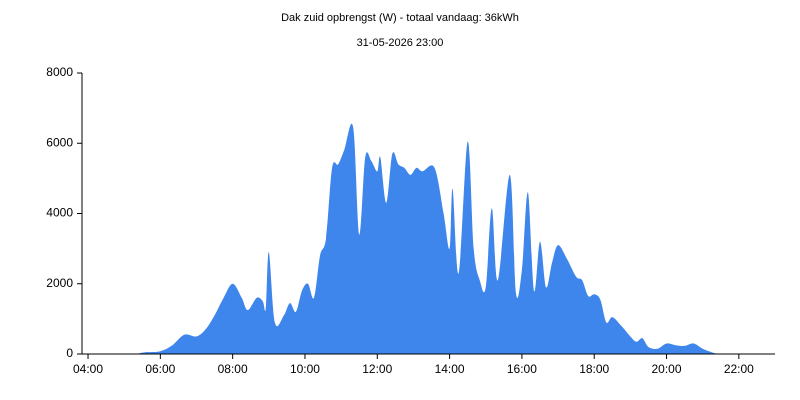  What do you see at coordinates (233, 369) in the screenshot?
I see `x-tick-label: 08:00` at bounding box center [233, 369].